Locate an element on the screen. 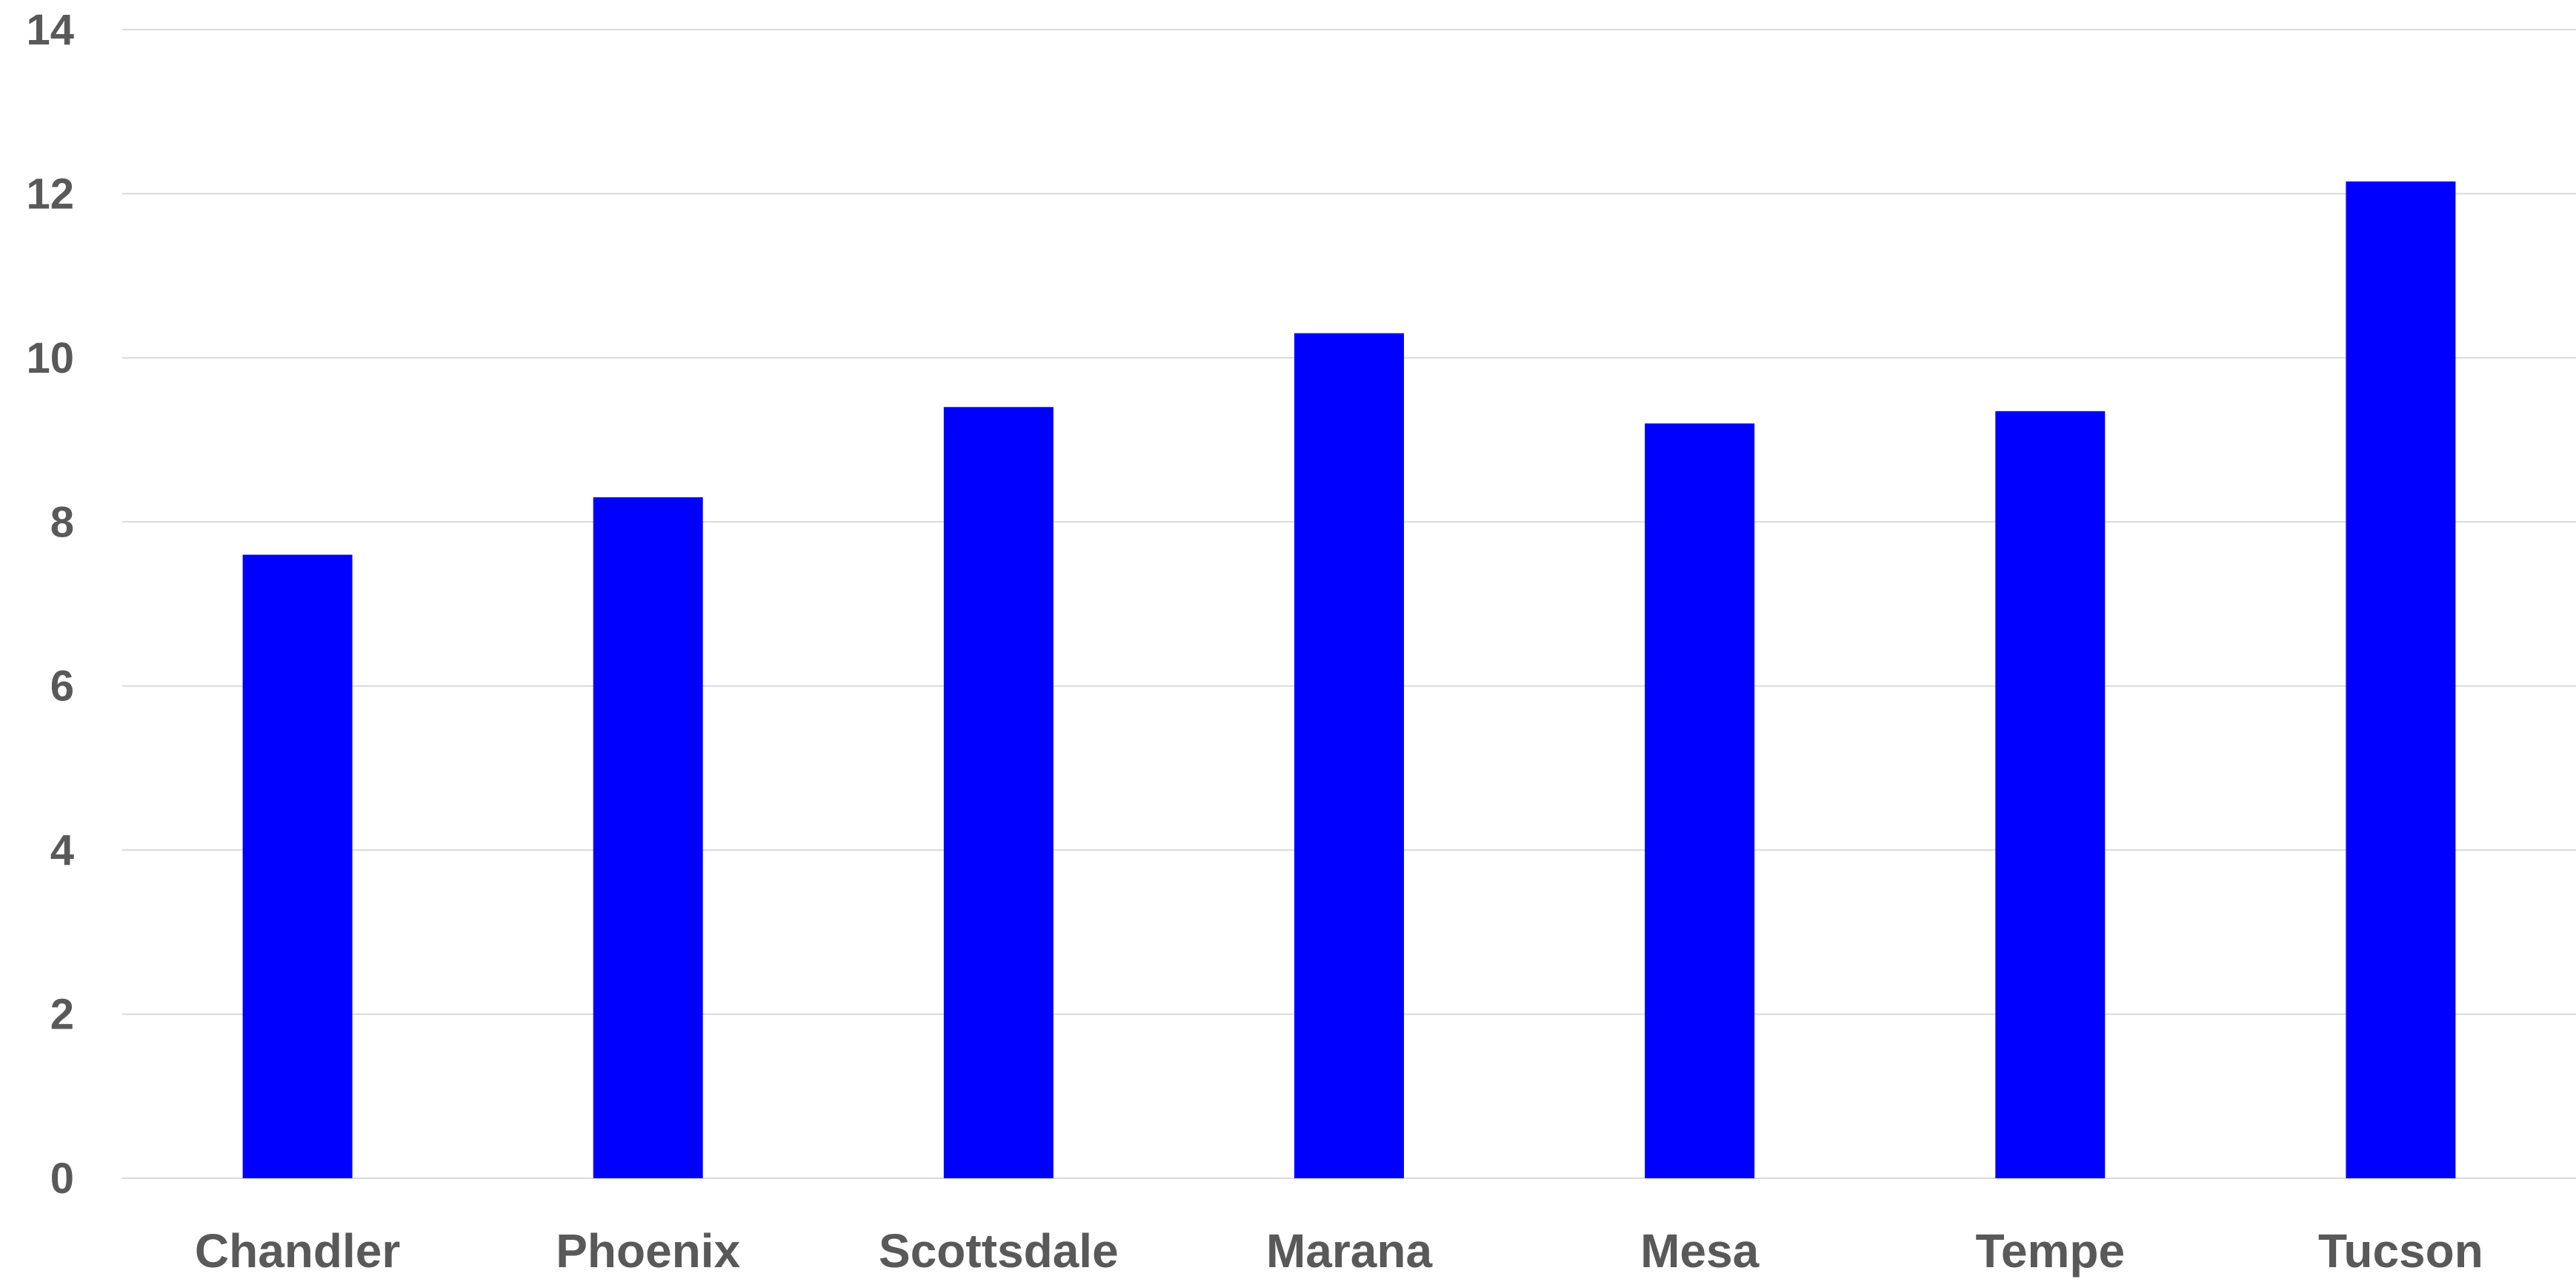  bar-tucson is located at coordinates (2401, 680).